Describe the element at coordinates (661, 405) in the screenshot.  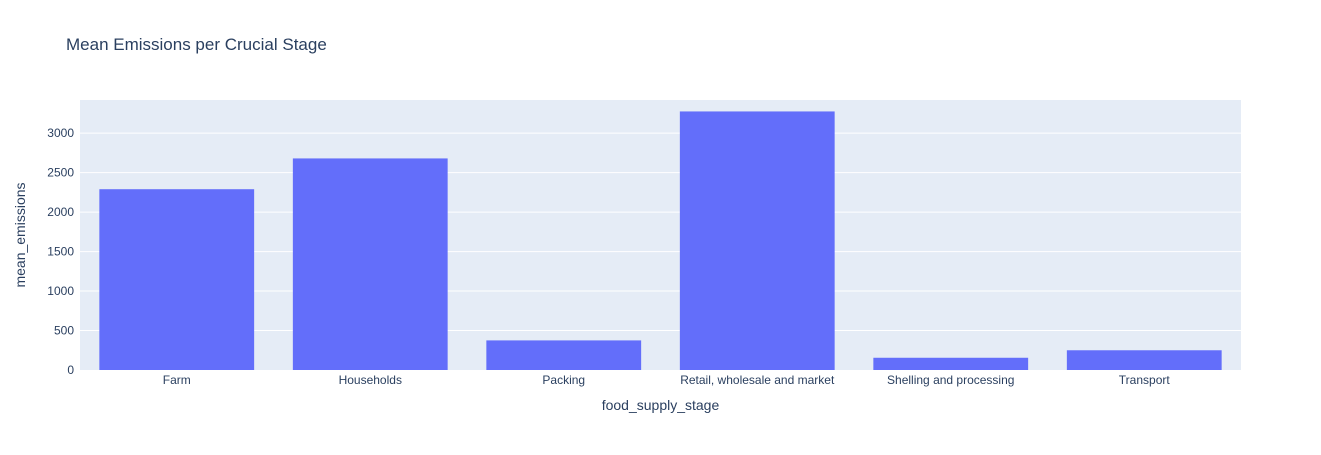
I see `x-axis-title: food_supply_stage` at that location.